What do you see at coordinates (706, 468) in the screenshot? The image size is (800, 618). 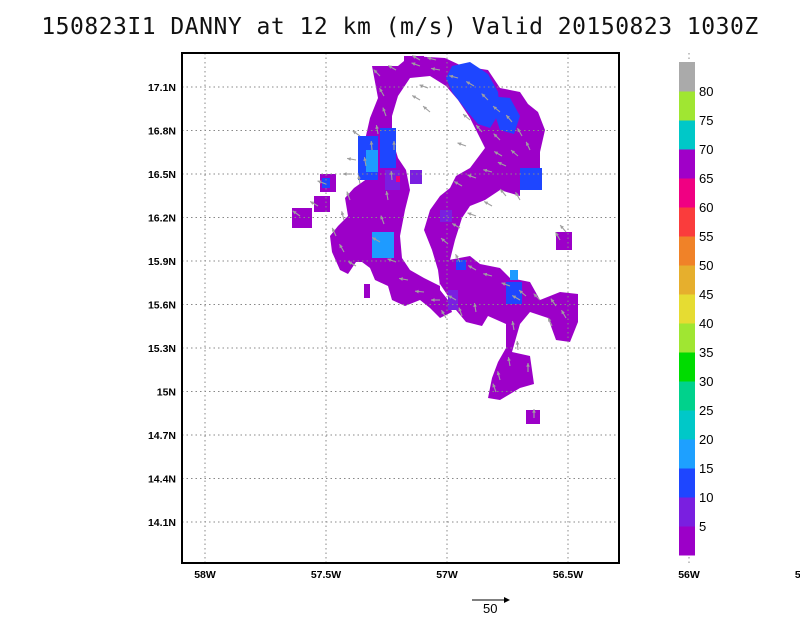 I see `colorbar-label: 15` at bounding box center [706, 468].